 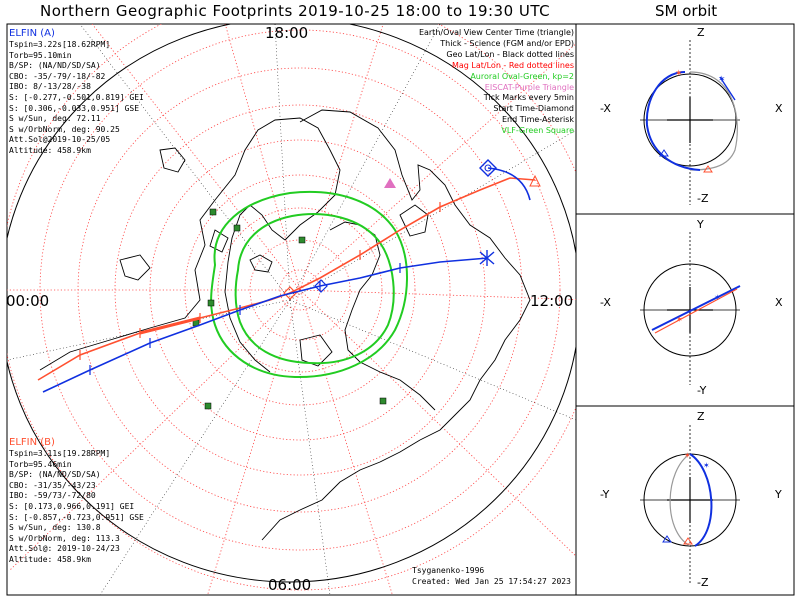 I want to click on elfin-b-line: B/SP: (NA/ND/SD/SA), so click(x=55, y=475).